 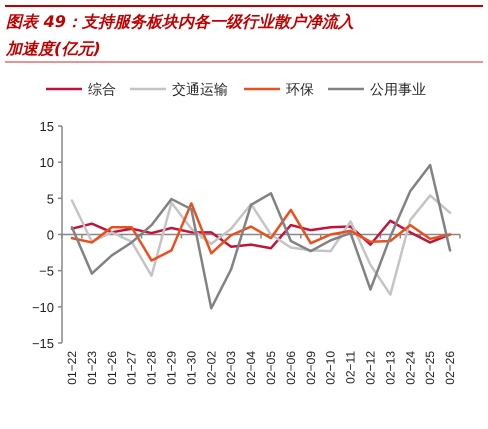 I want to click on x-tick-label: 02−03, so click(x=231, y=367).